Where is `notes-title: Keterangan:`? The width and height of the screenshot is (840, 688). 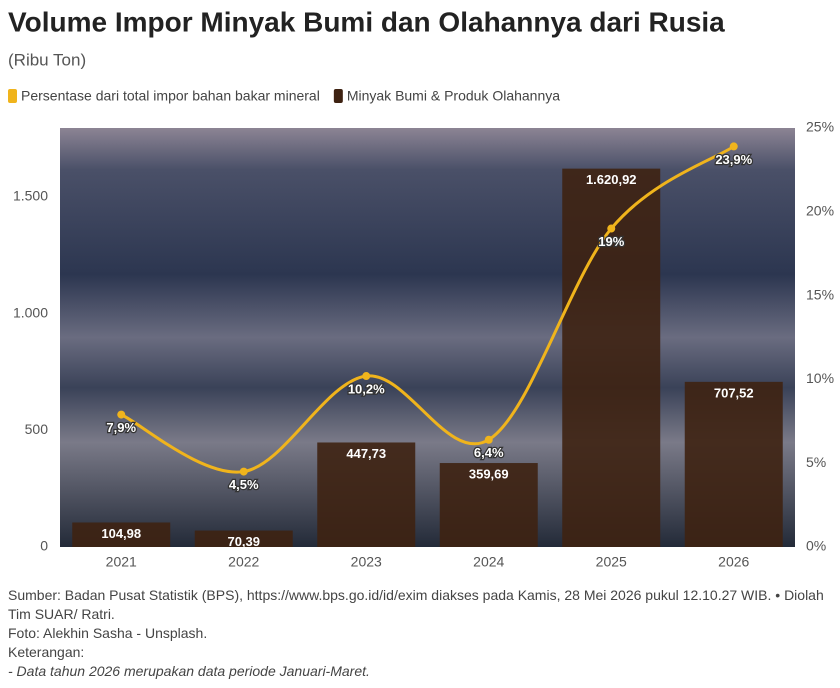 notes-title: Keterangan: is located at coordinates (46, 652).